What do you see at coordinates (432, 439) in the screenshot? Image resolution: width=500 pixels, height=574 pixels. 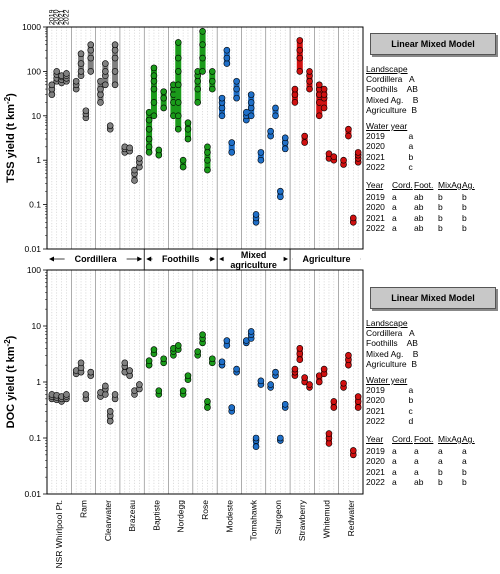 I see `lmm-table-header-bottom: Year Cord. Foot. MixAg. Ag.` at bounding box center [432, 439].